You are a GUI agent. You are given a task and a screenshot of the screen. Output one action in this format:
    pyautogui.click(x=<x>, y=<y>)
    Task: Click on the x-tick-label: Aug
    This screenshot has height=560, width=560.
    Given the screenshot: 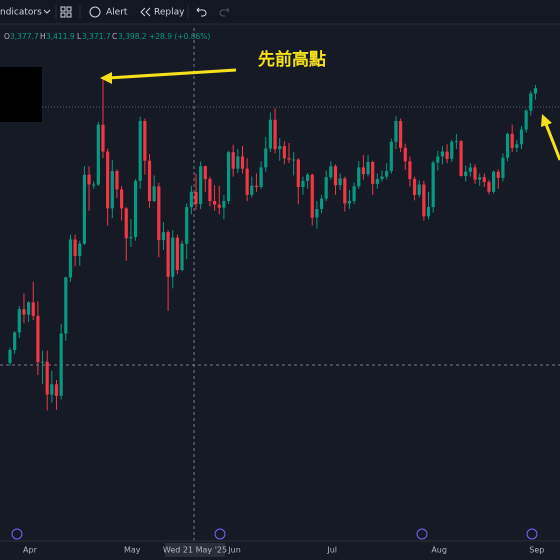 What is the action you would take?
    pyautogui.click(x=439, y=550)
    